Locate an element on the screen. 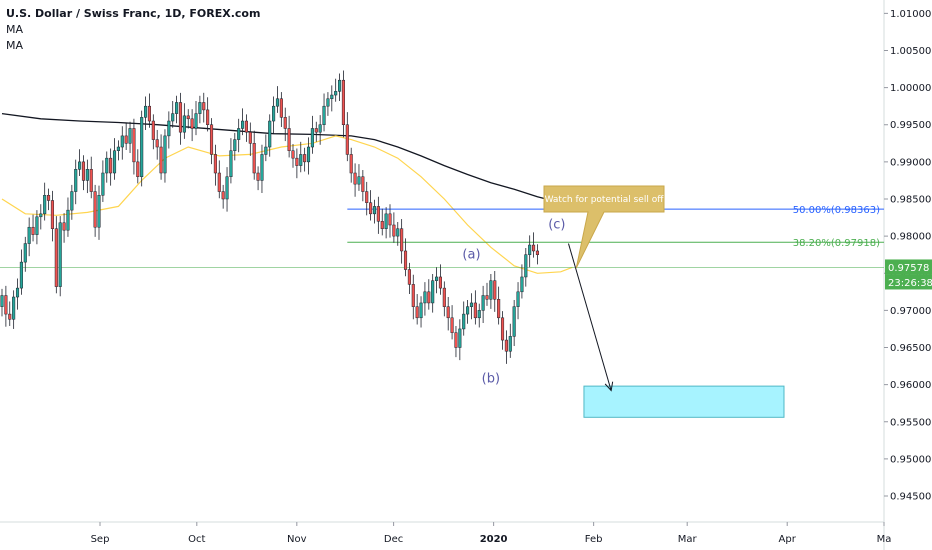 Image resolution: width=932 pixels, height=550 pixels. wave-label: (c) is located at coordinates (556, 225).